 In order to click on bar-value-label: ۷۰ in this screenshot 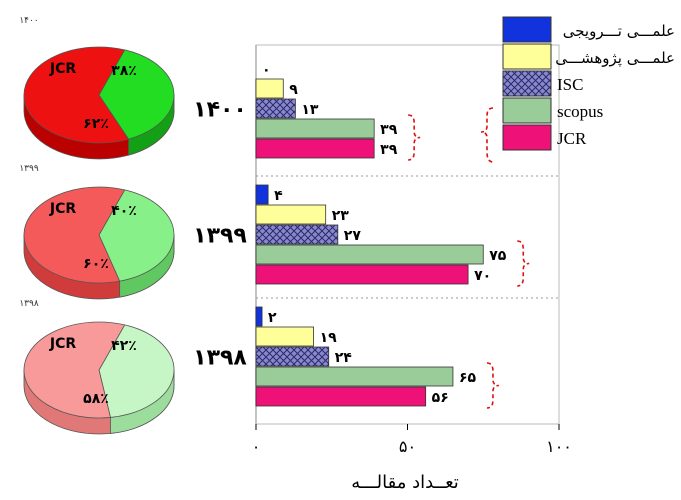, I will do `click(482, 276)`.